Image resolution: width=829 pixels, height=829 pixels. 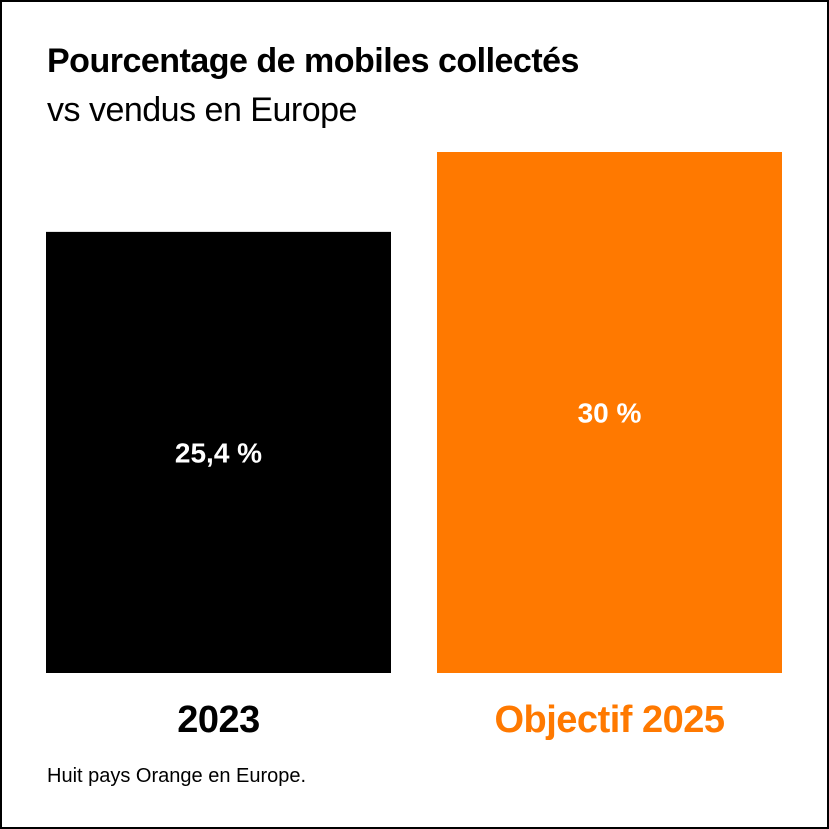 I want to click on chart-title: Pourcentage de mobiles collectés, so click(x=313, y=61).